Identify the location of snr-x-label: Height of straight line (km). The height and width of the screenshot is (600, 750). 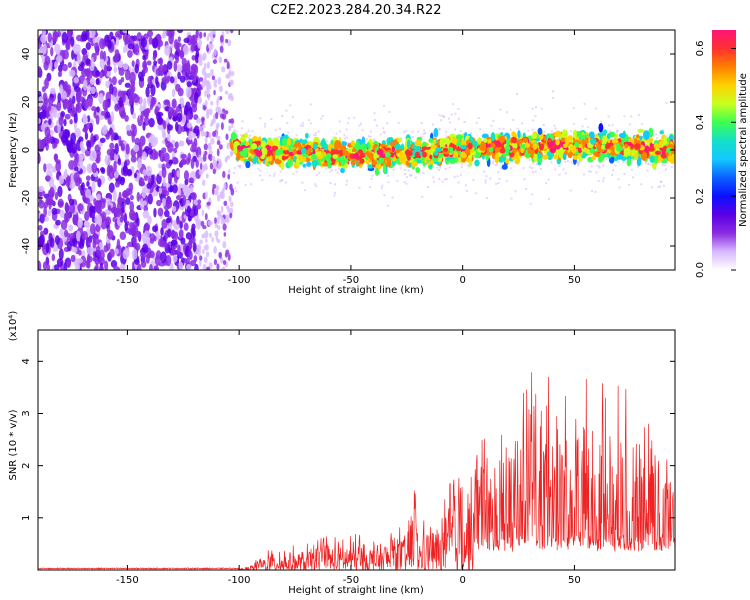
(356, 590).